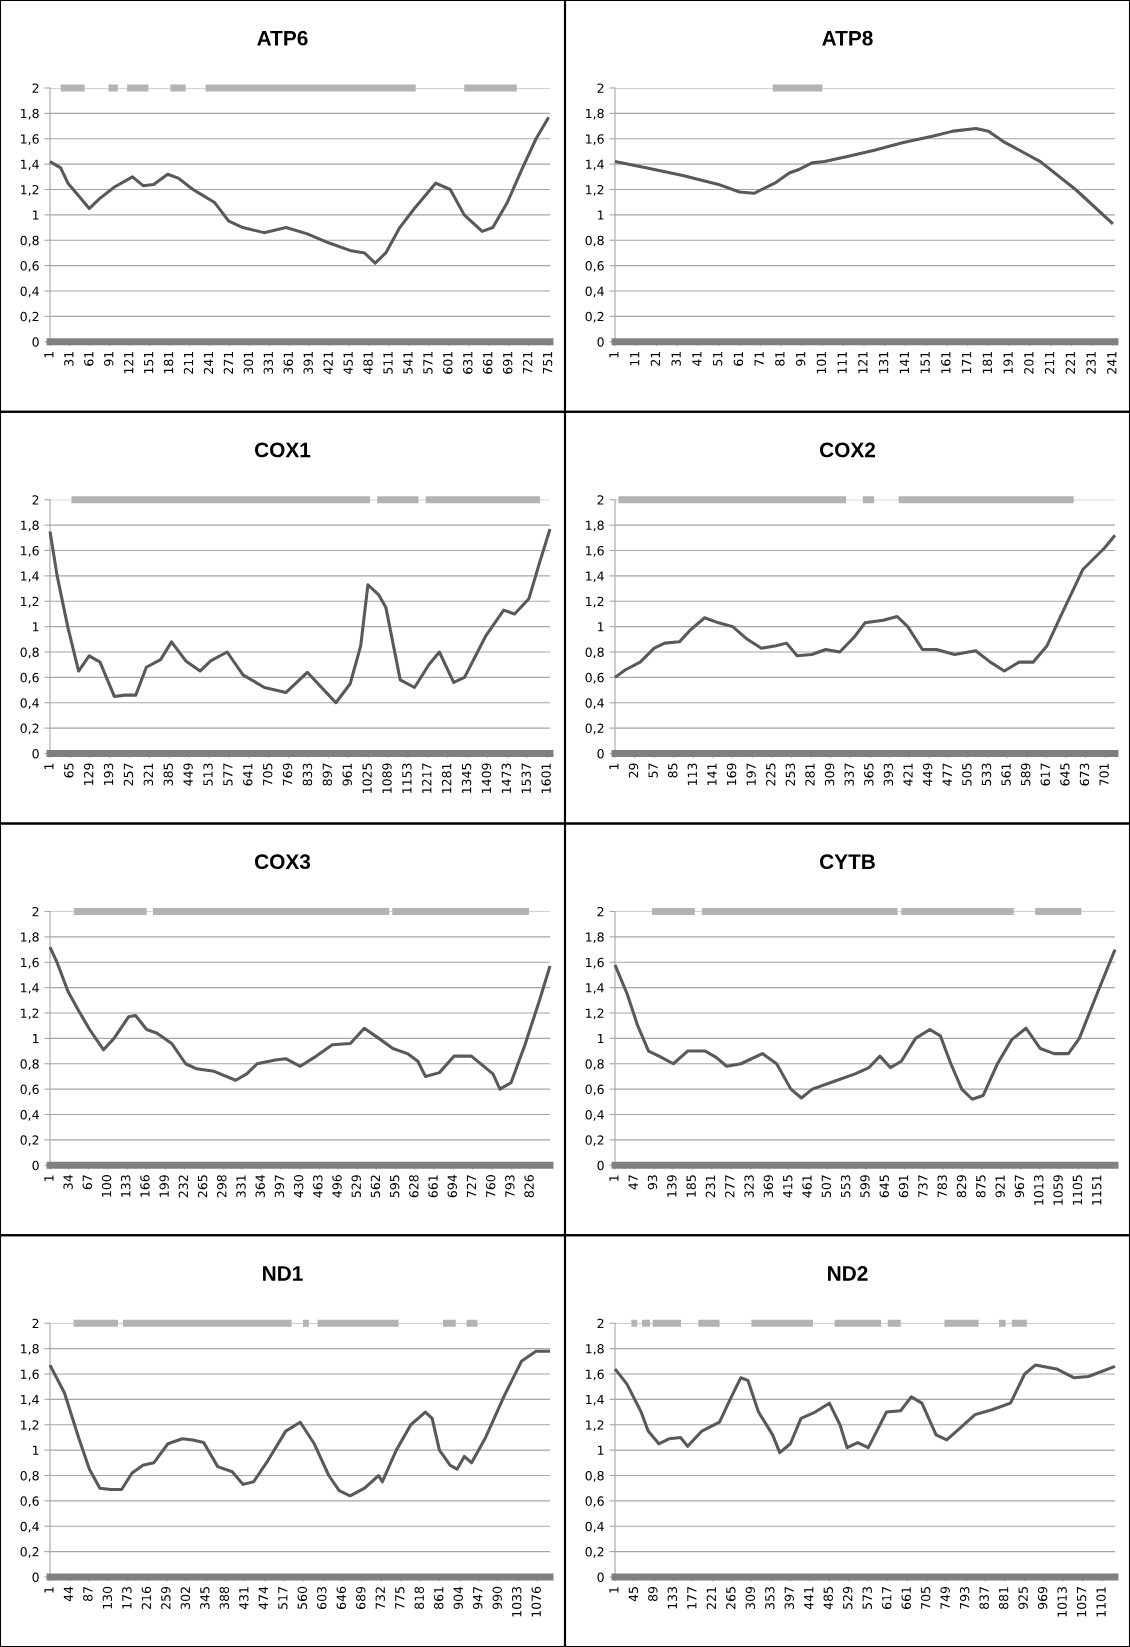  Describe the element at coordinates (1104, 774) in the screenshot. I see `x-tick-label: 701` at that location.